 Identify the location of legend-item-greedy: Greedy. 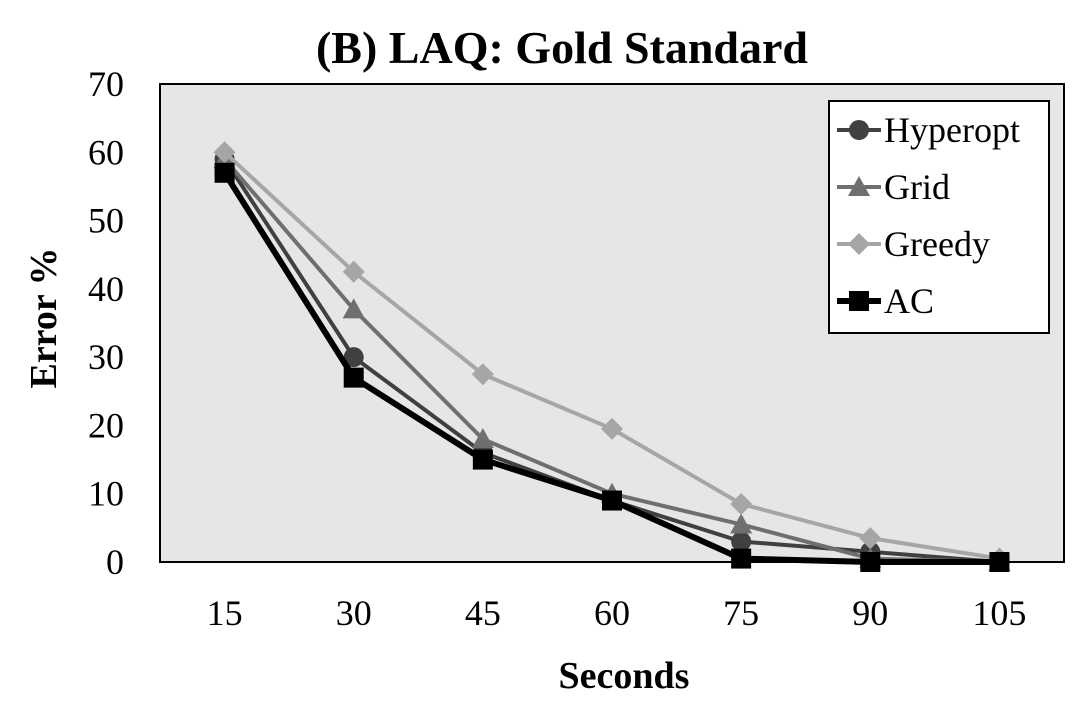
(913, 244).